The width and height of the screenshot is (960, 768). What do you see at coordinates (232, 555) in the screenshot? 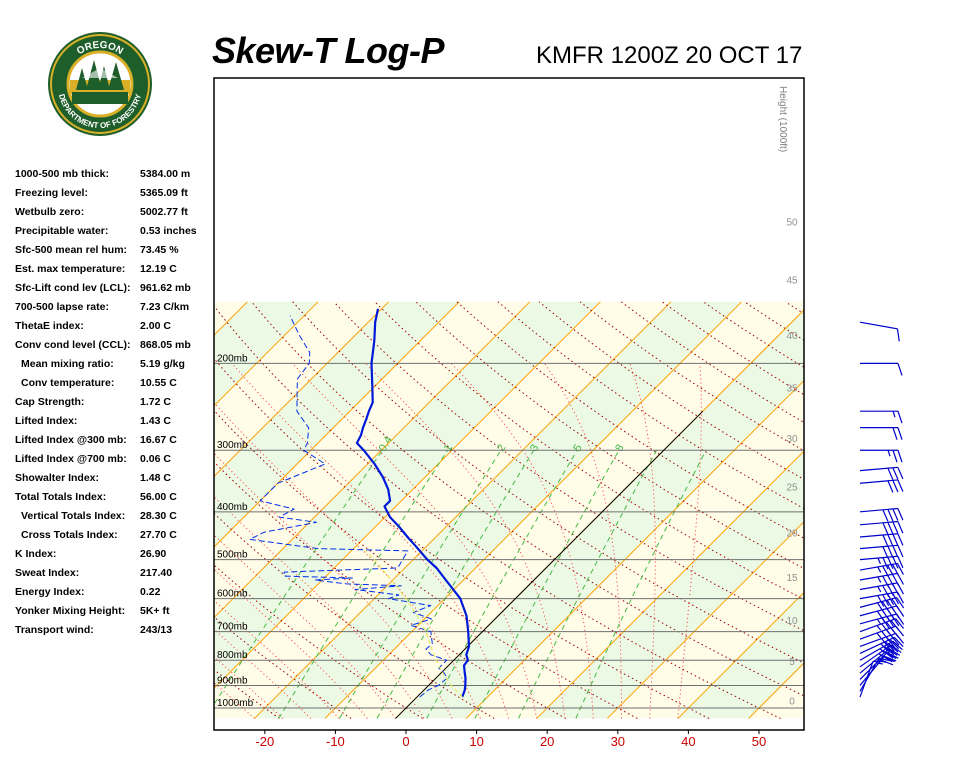
I see `pressure-label: 500mb` at bounding box center [232, 555].